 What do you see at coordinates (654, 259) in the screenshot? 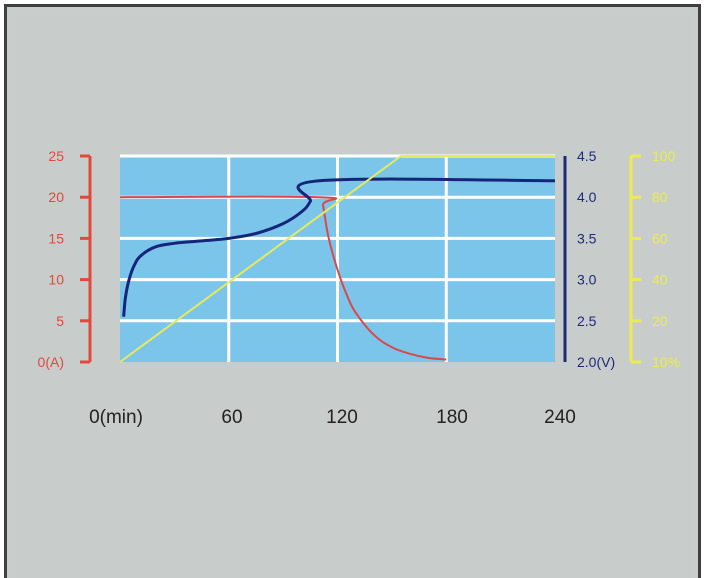
I see `capacity-axis: 10% 20 40 60 80 100` at bounding box center [654, 259].